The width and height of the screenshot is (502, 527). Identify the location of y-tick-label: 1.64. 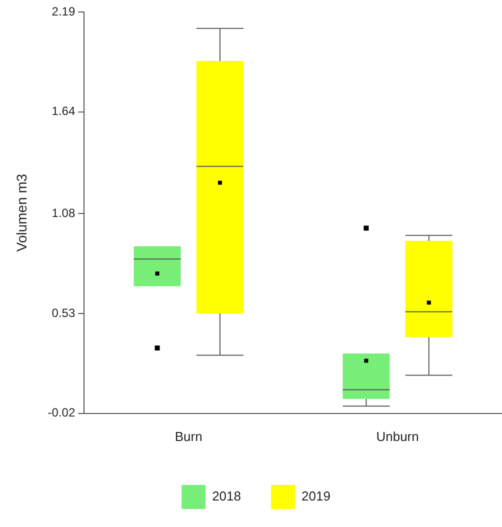
(64, 111).